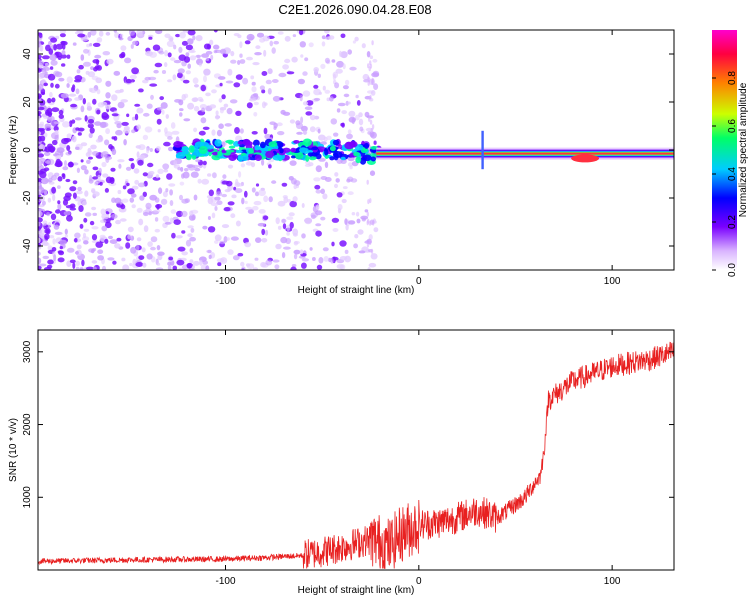 This screenshot has width=750, height=600. I want to click on snr-y-axis-label: SNR (10 * v/v), so click(13, 450).